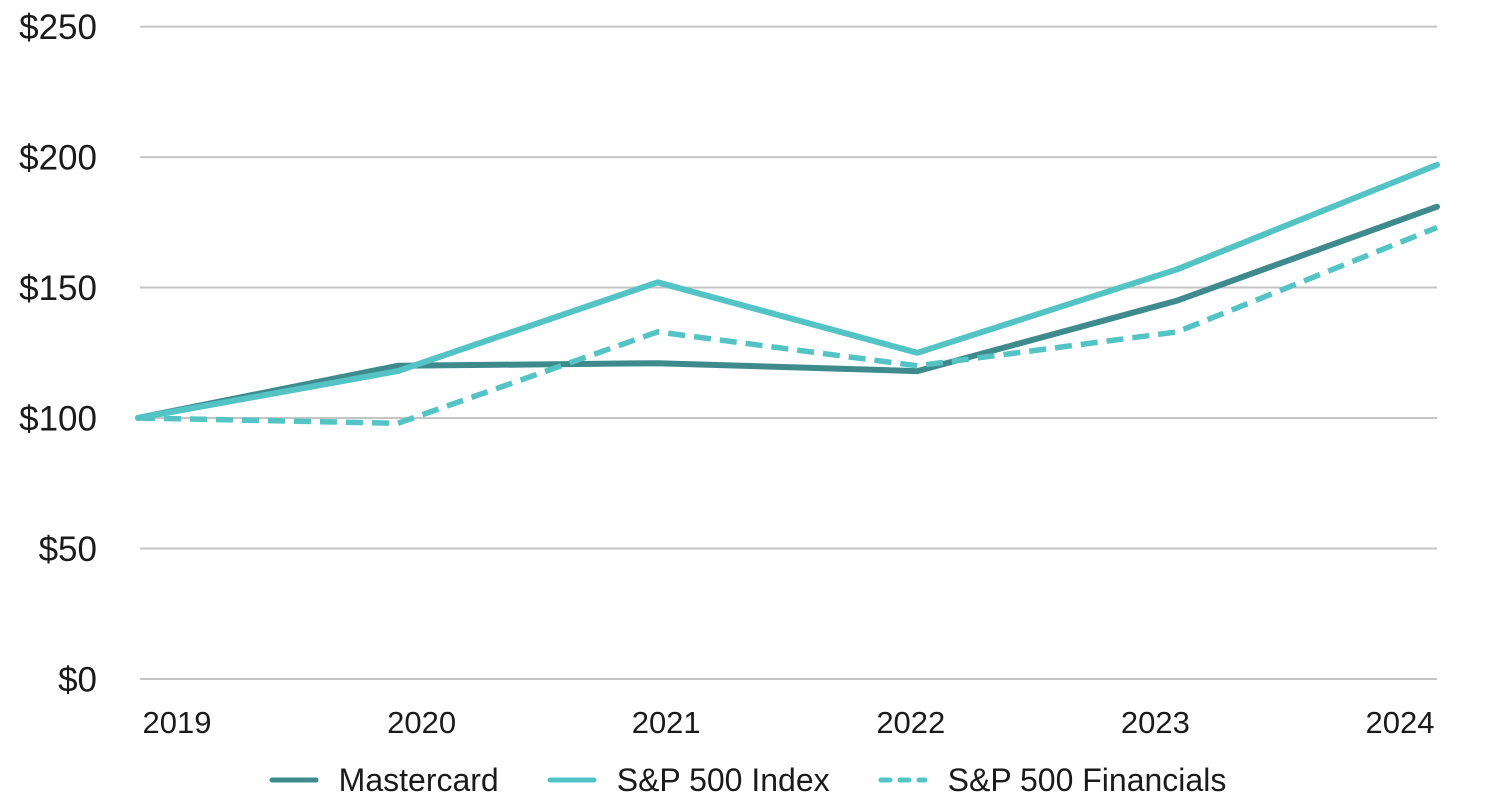 Image resolution: width=1495 pixels, height=810 pixels. I want to click on y-axis-tick-label: $200, so click(58, 157).